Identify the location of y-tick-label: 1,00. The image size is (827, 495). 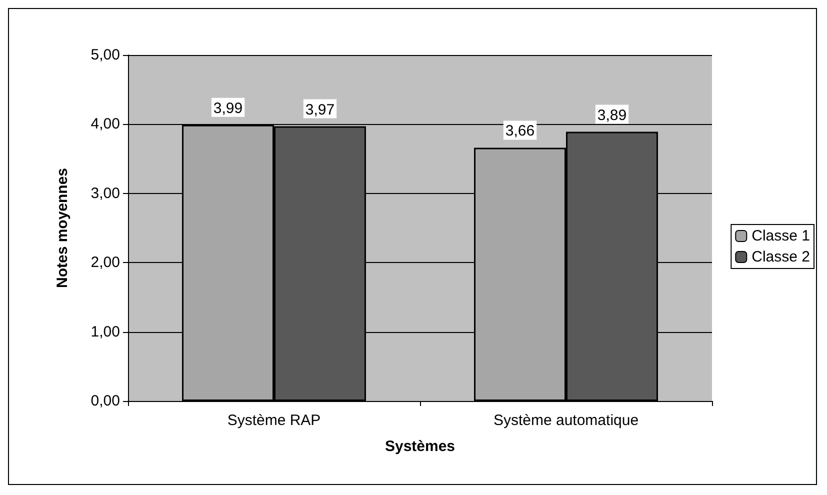
(105, 331).